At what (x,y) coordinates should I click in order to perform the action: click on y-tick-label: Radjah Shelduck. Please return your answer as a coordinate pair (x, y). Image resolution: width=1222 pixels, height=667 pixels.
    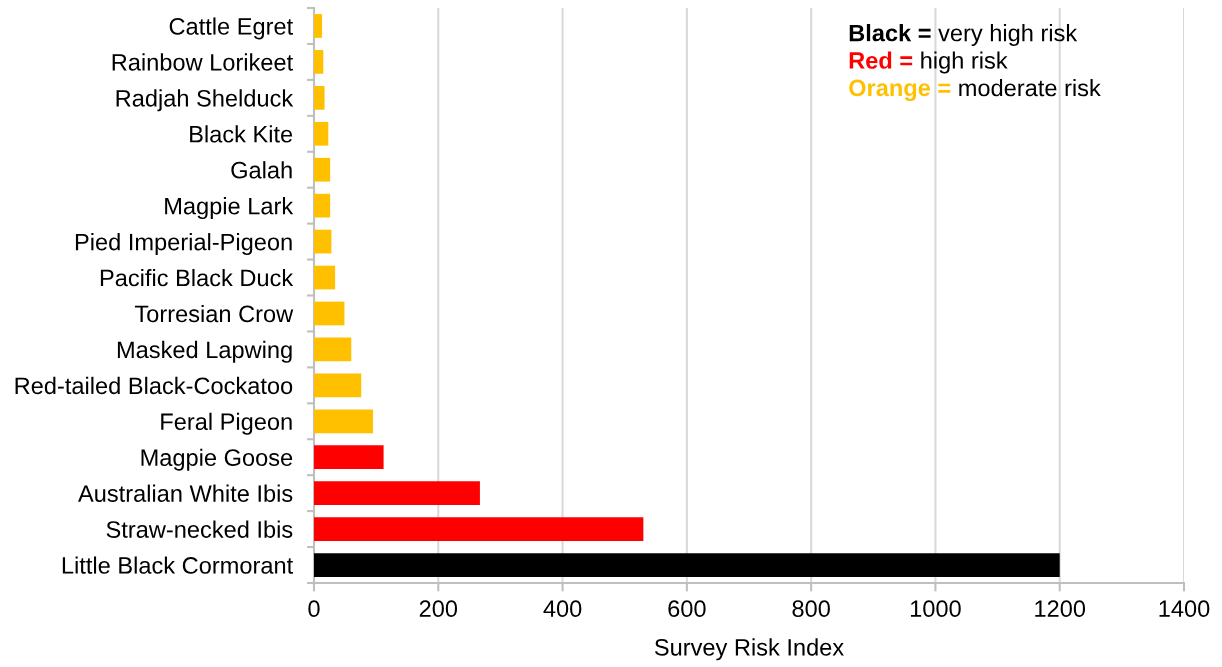
    Looking at the image, I should click on (205, 100).